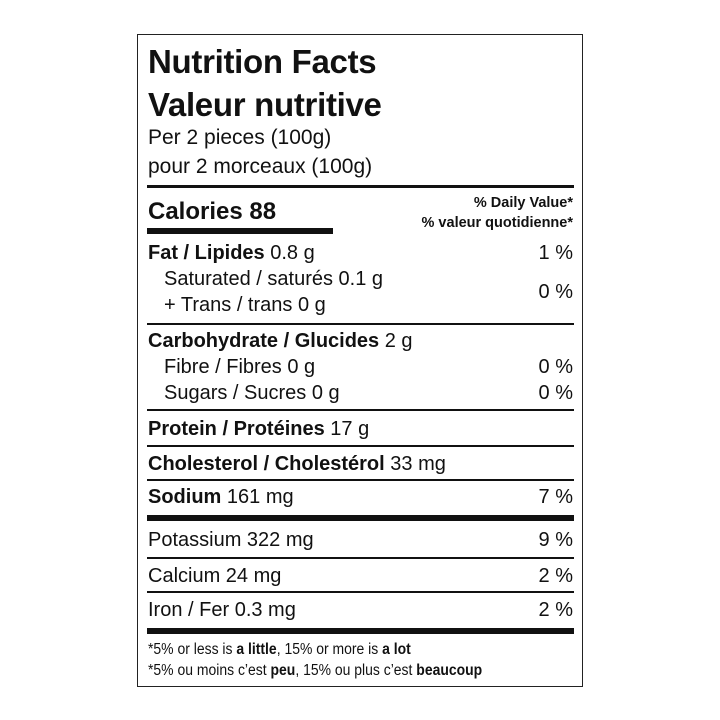  Describe the element at coordinates (283, 670) in the screenshot. I see `footnote-bold: peu` at that location.